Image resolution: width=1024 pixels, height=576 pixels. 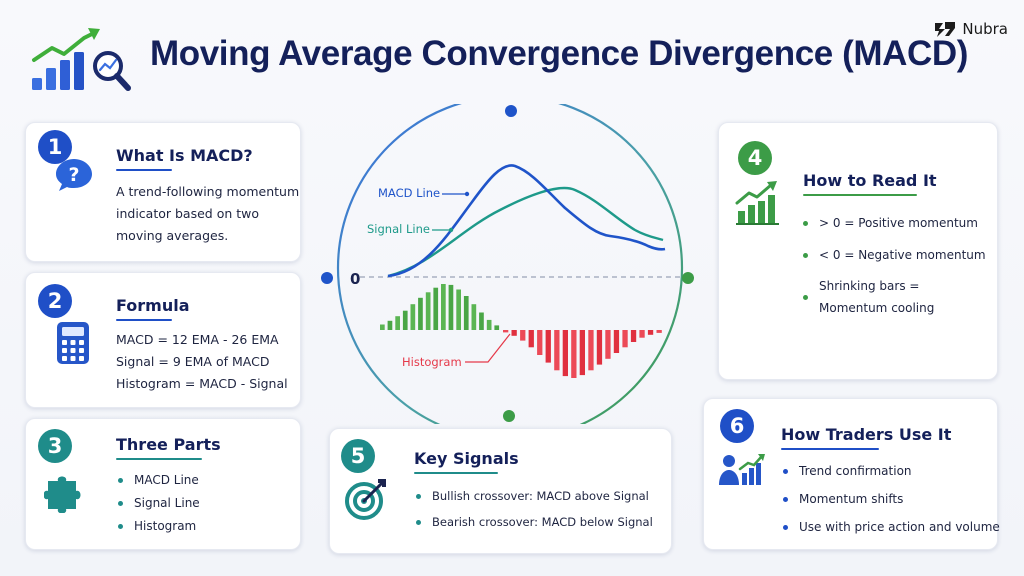 I want to click on step-number-badge: 5, so click(x=358, y=456).